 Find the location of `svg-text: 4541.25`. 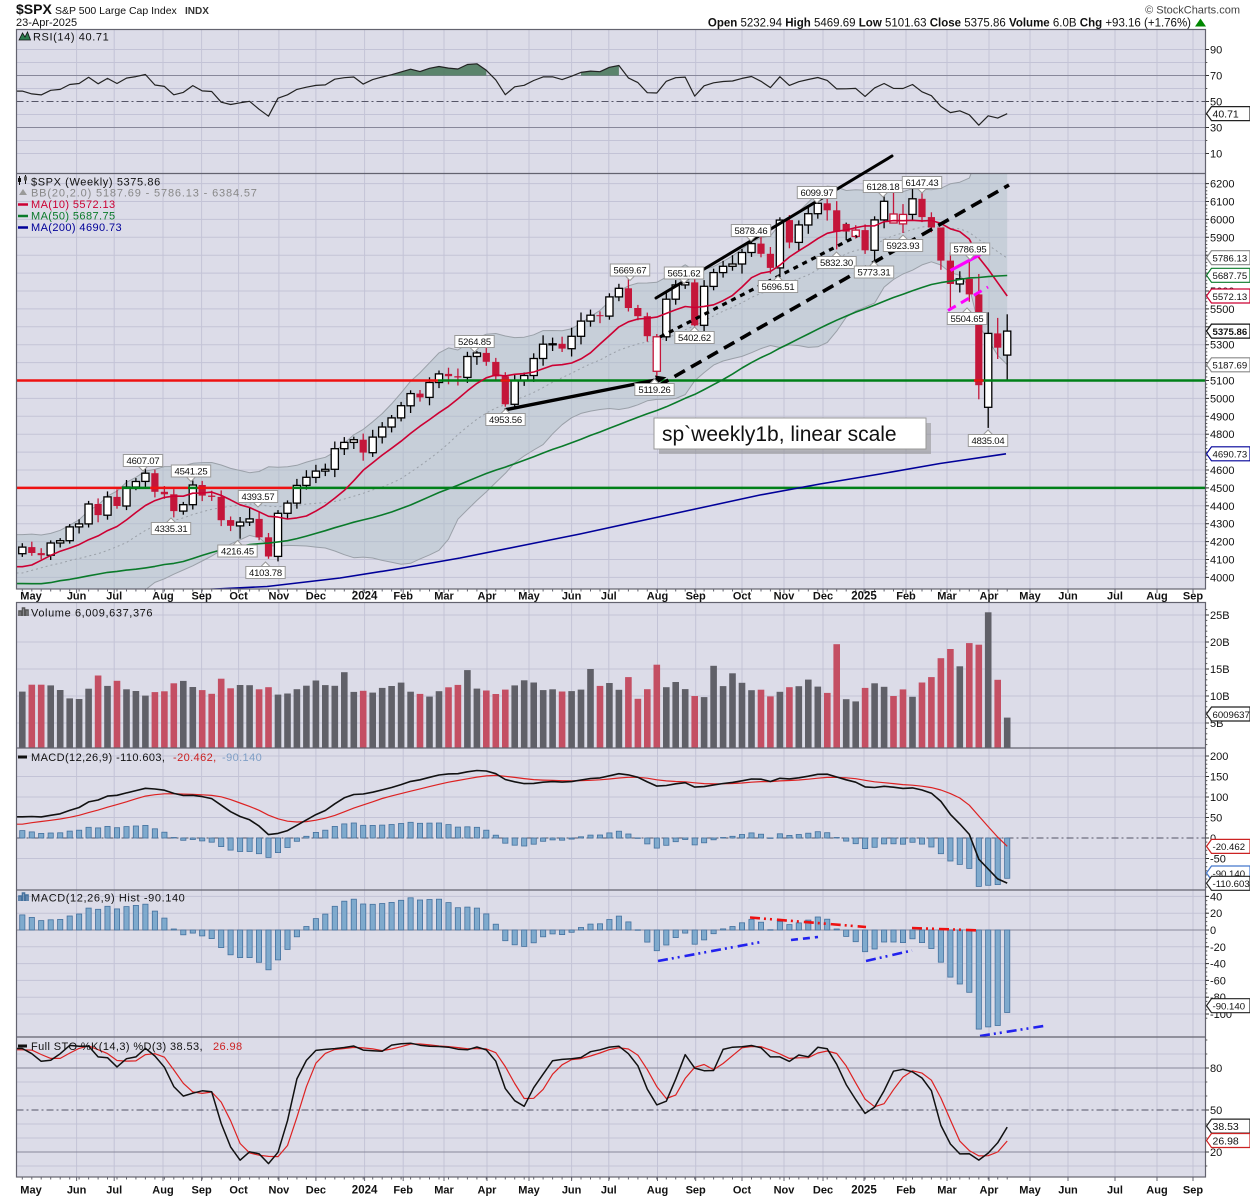

svg-text: 4541.25 is located at coordinates (191, 472).